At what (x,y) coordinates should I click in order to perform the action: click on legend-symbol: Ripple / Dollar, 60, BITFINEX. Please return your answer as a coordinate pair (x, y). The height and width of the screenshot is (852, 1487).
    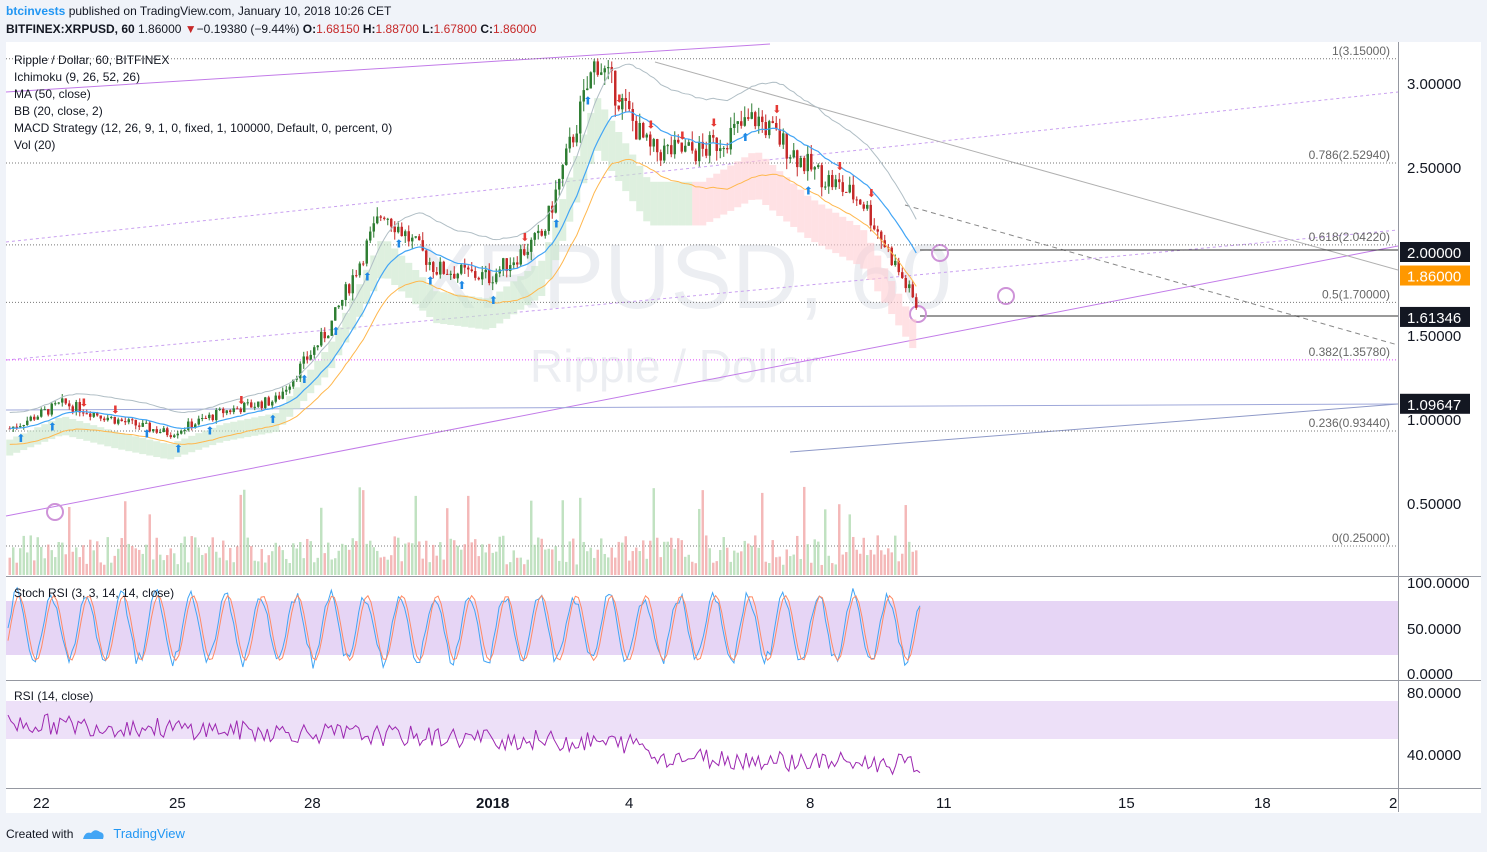
    Looking at the image, I should click on (91, 60).